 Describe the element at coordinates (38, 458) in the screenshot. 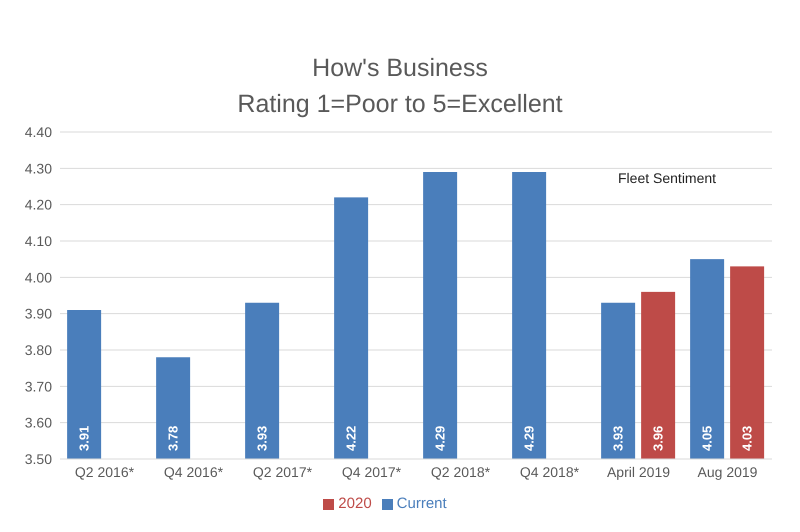

I see `y-tick-label: 3.50` at that location.